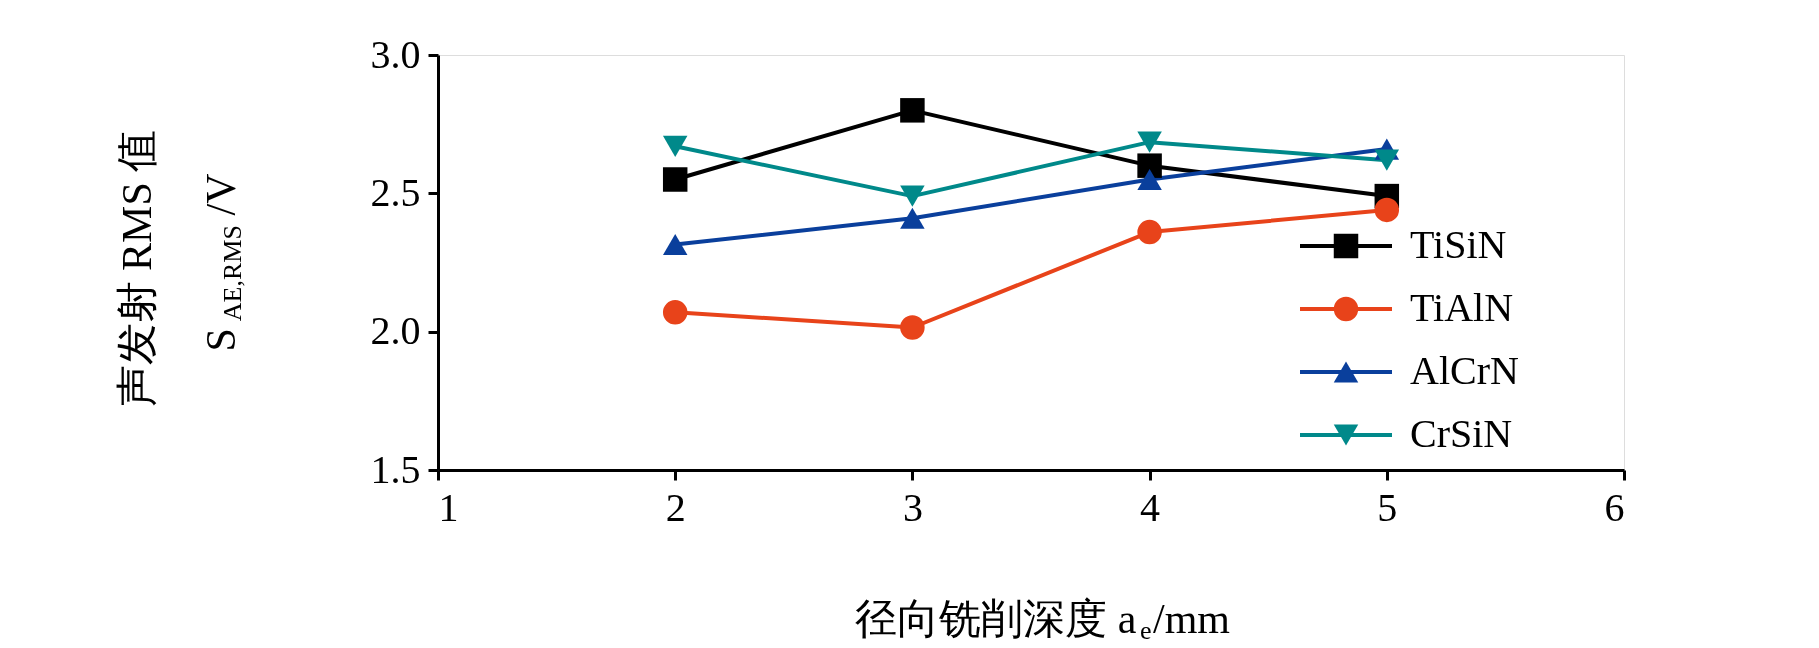 Image resolution: width=1819 pixels, height=648 pixels. Describe the element at coordinates (1387, 507) in the screenshot. I see `x-tick-label: 5` at that location.